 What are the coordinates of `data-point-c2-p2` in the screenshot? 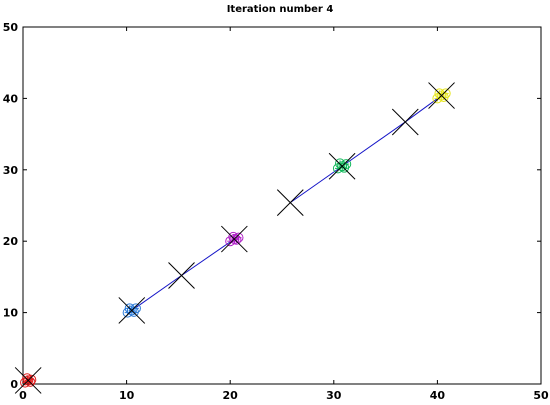 It's located at (238, 237).